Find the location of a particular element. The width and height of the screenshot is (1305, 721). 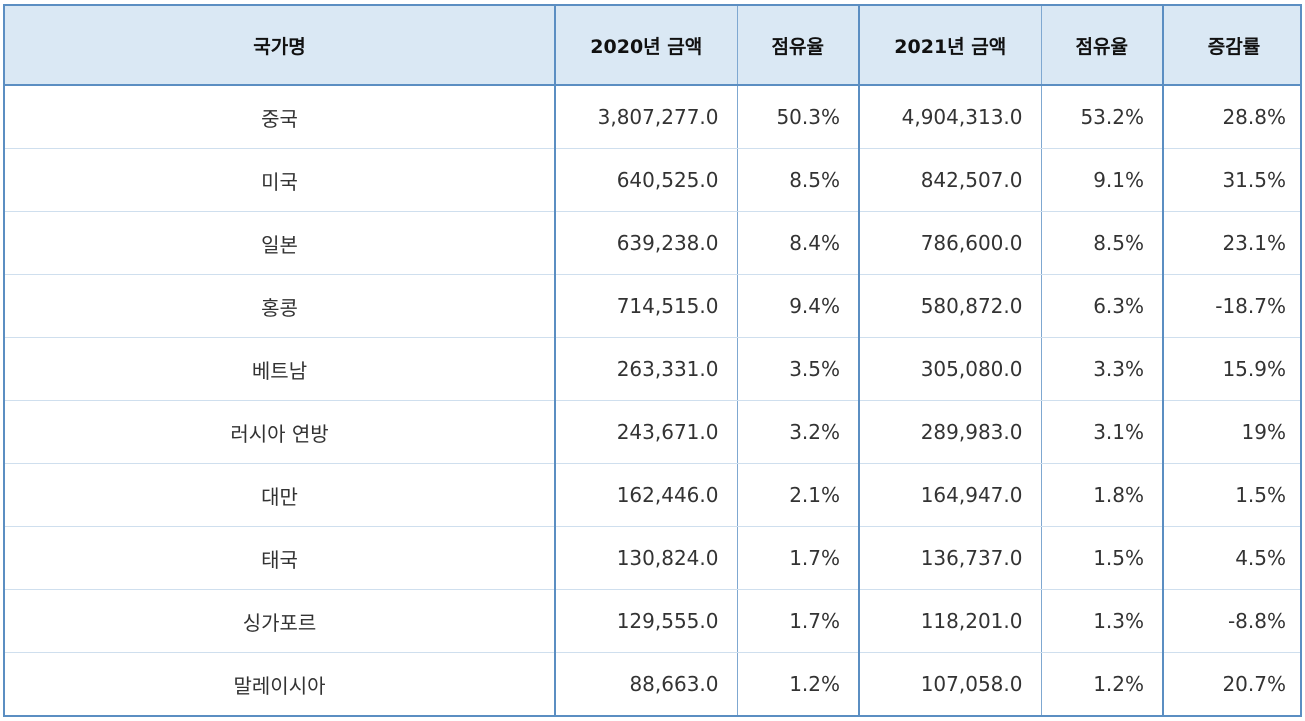

table-row: 일본 639,238.0 8.4% 786,600.0 8.5% 23.1% is located at coordinates (652, 243).